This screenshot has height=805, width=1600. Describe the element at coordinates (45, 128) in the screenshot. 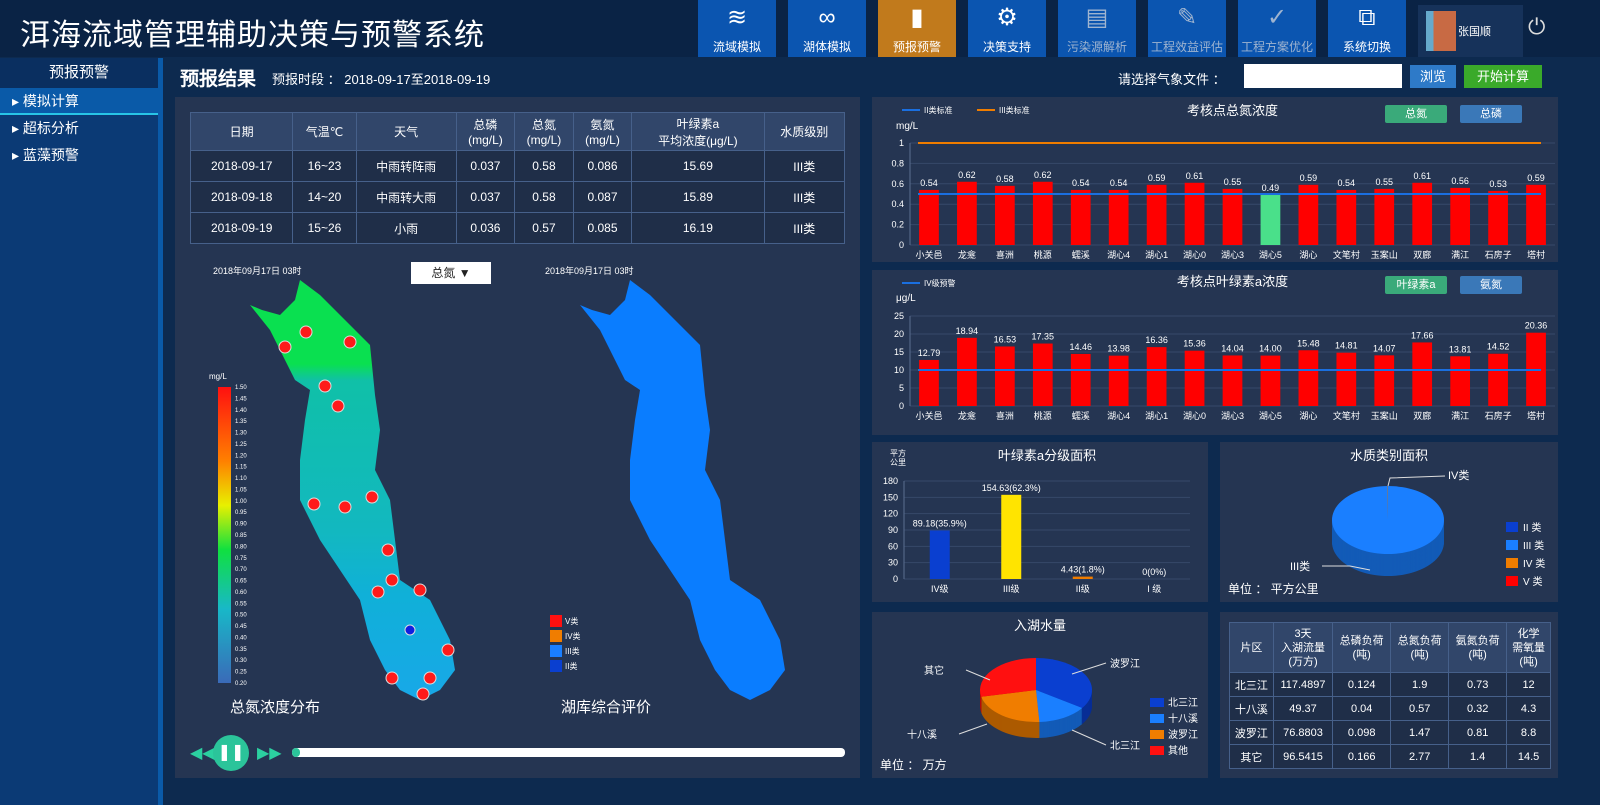

I see `sidebar-item-exceed: ▸ 超标分析` at that location.